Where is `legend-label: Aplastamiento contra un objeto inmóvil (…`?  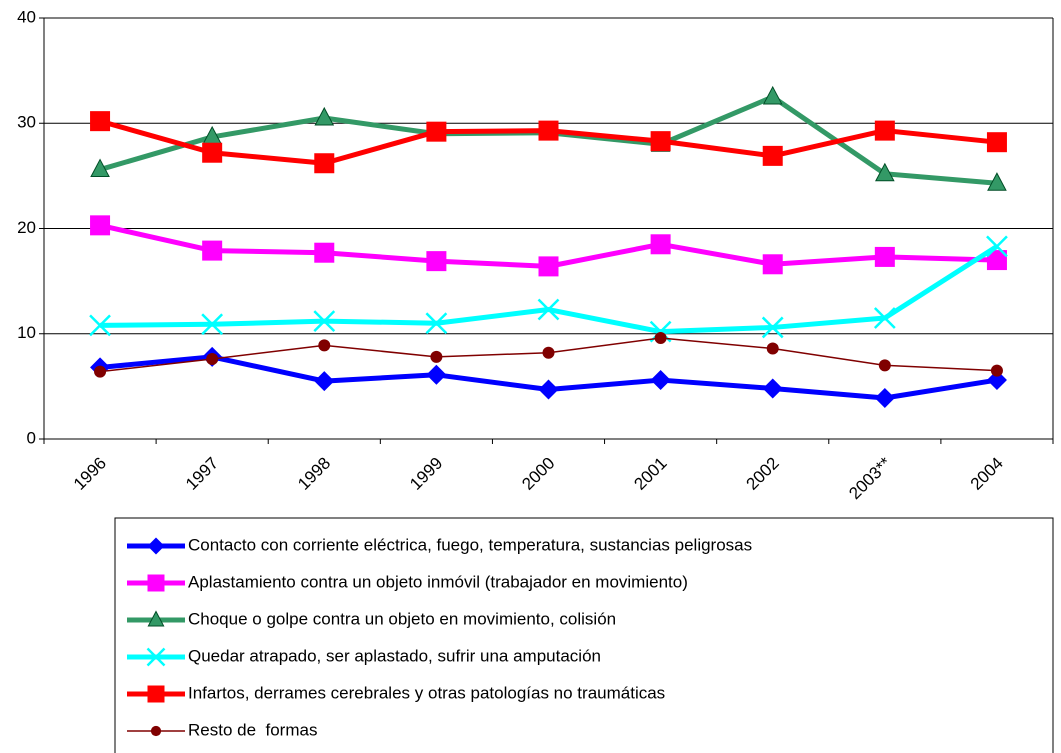
legend-label: Aplastamiento contra un objeto inmóvil (… is located at coordinates (438, 581).